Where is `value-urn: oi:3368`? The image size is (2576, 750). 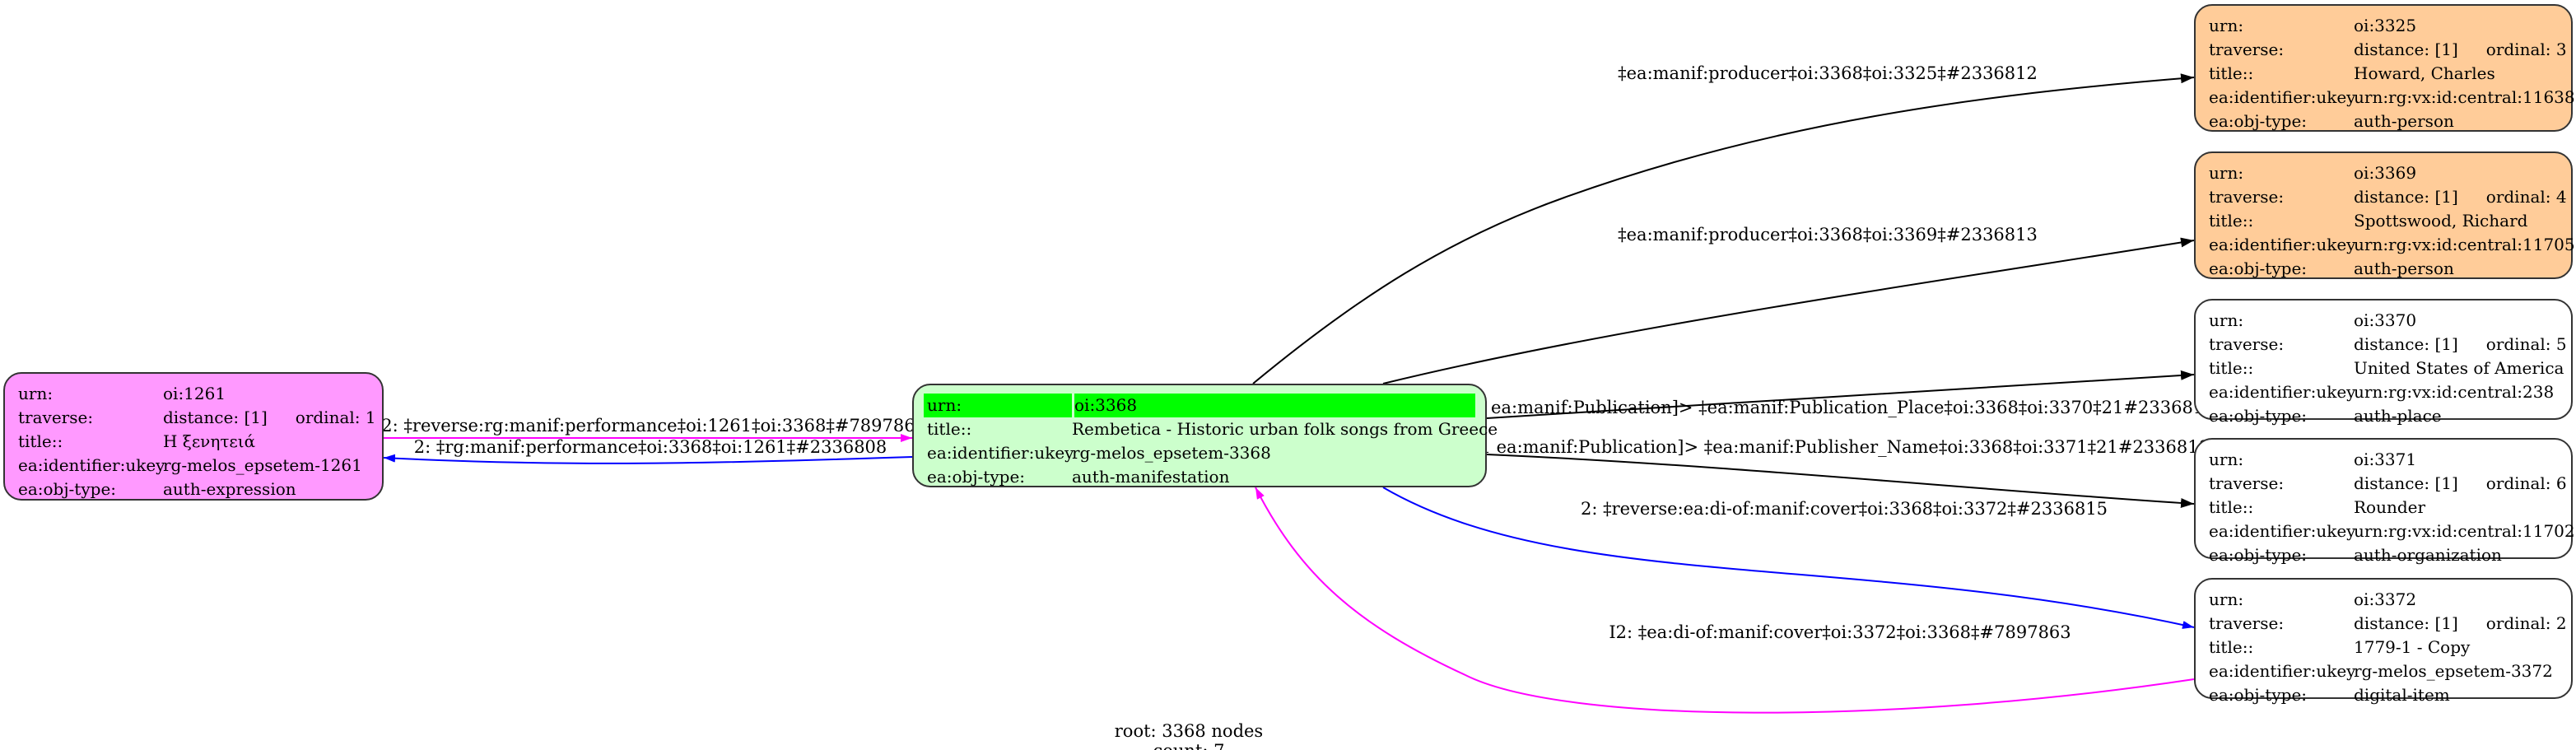 value-urn: oi:3368 is located at coordinates (1274, 405).